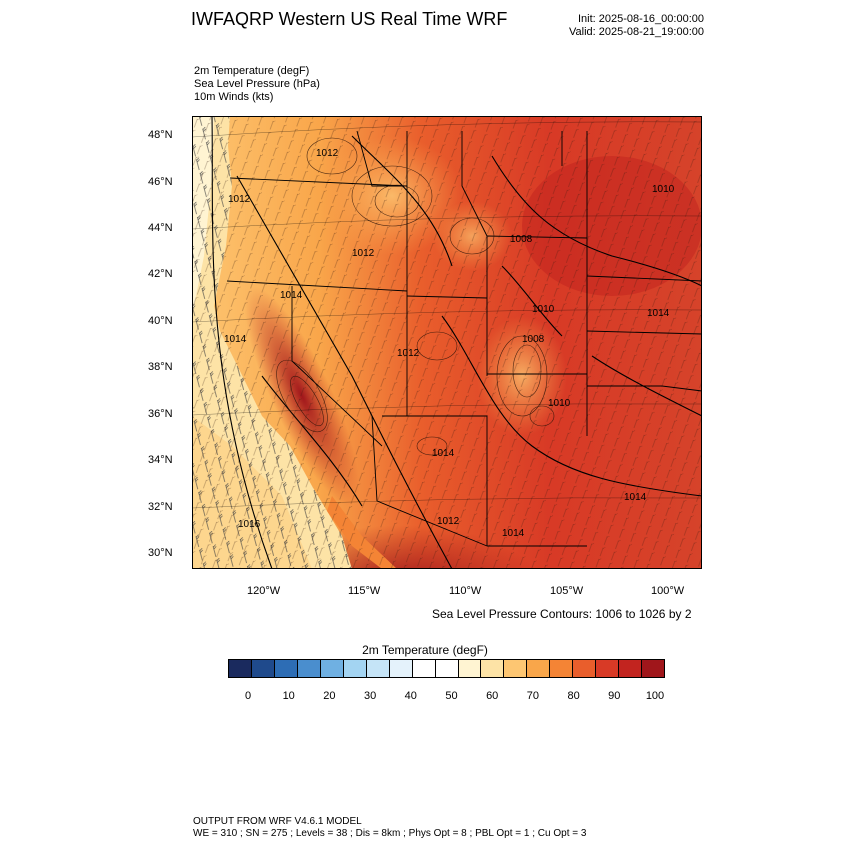 The width and height of the screenshot is (850, 850). Describe the element at coordinates (492, 696) in the screenshot. I see `colorbar-tick-label: 60` at that location.